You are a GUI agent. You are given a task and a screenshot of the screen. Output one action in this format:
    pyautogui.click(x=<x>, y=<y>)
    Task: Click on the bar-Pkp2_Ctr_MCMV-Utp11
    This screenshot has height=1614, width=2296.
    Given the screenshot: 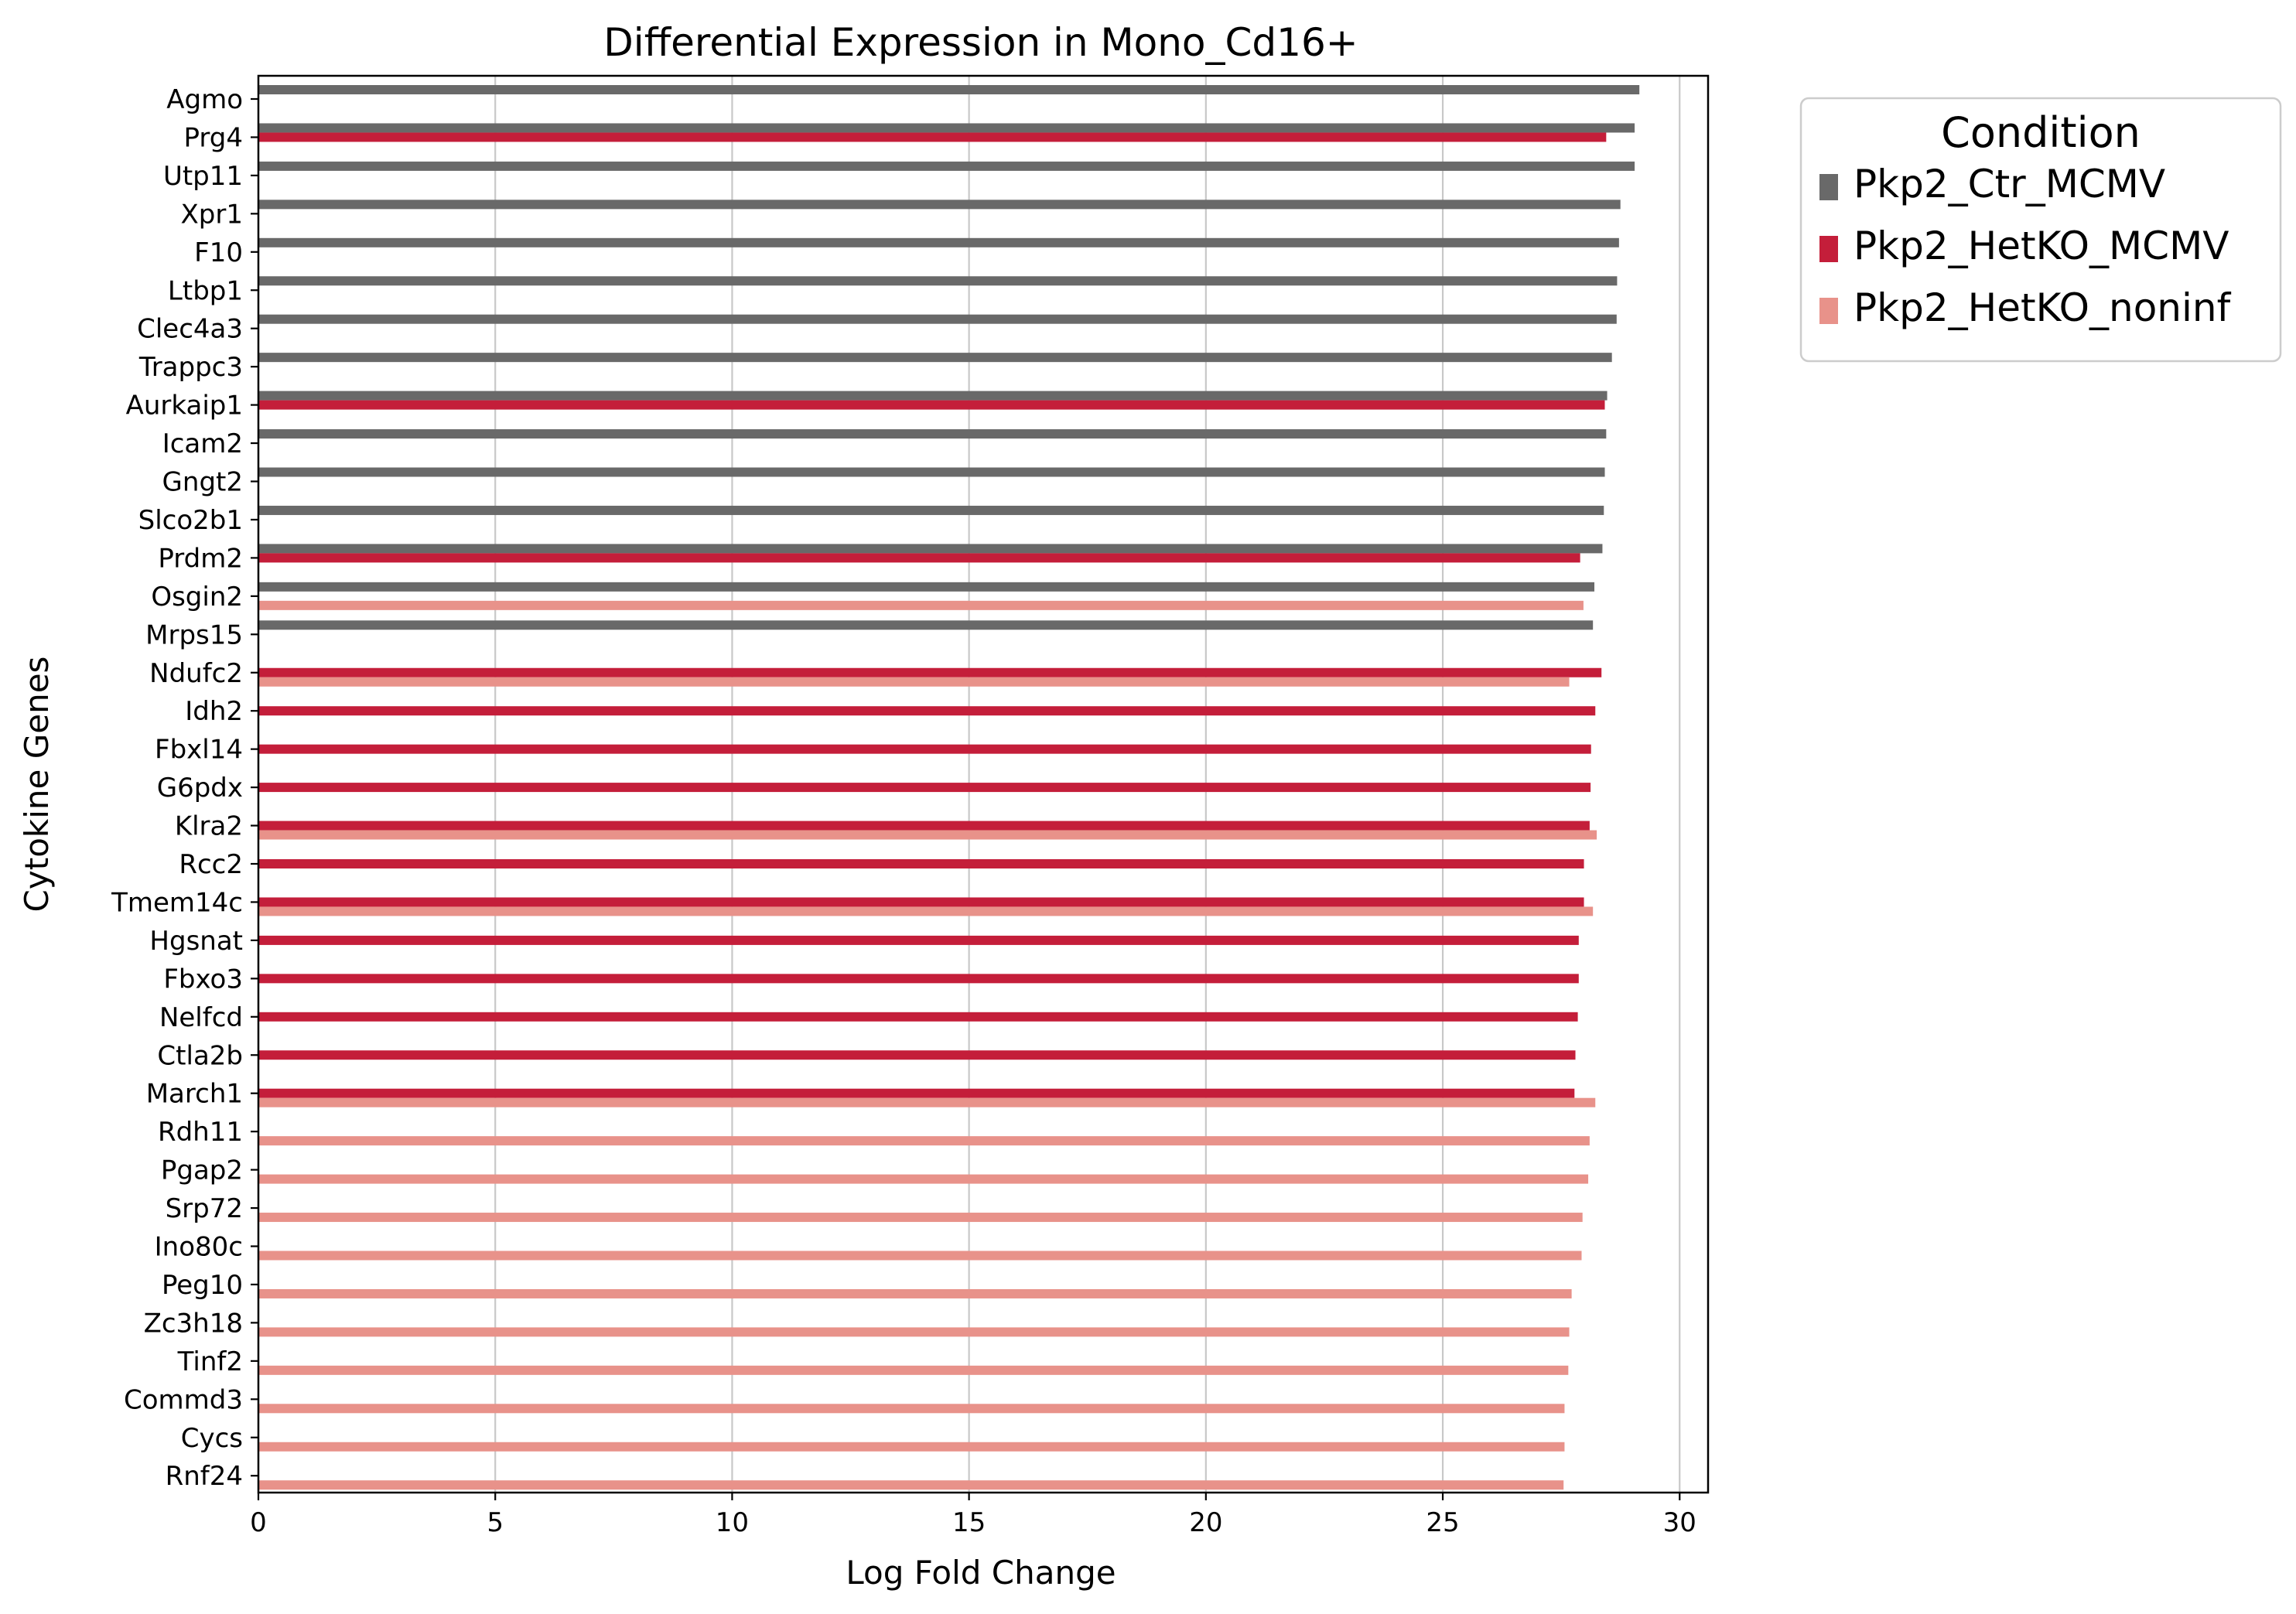 What is the action you would take?
    pyautogui.click(x=946, y=166)
    